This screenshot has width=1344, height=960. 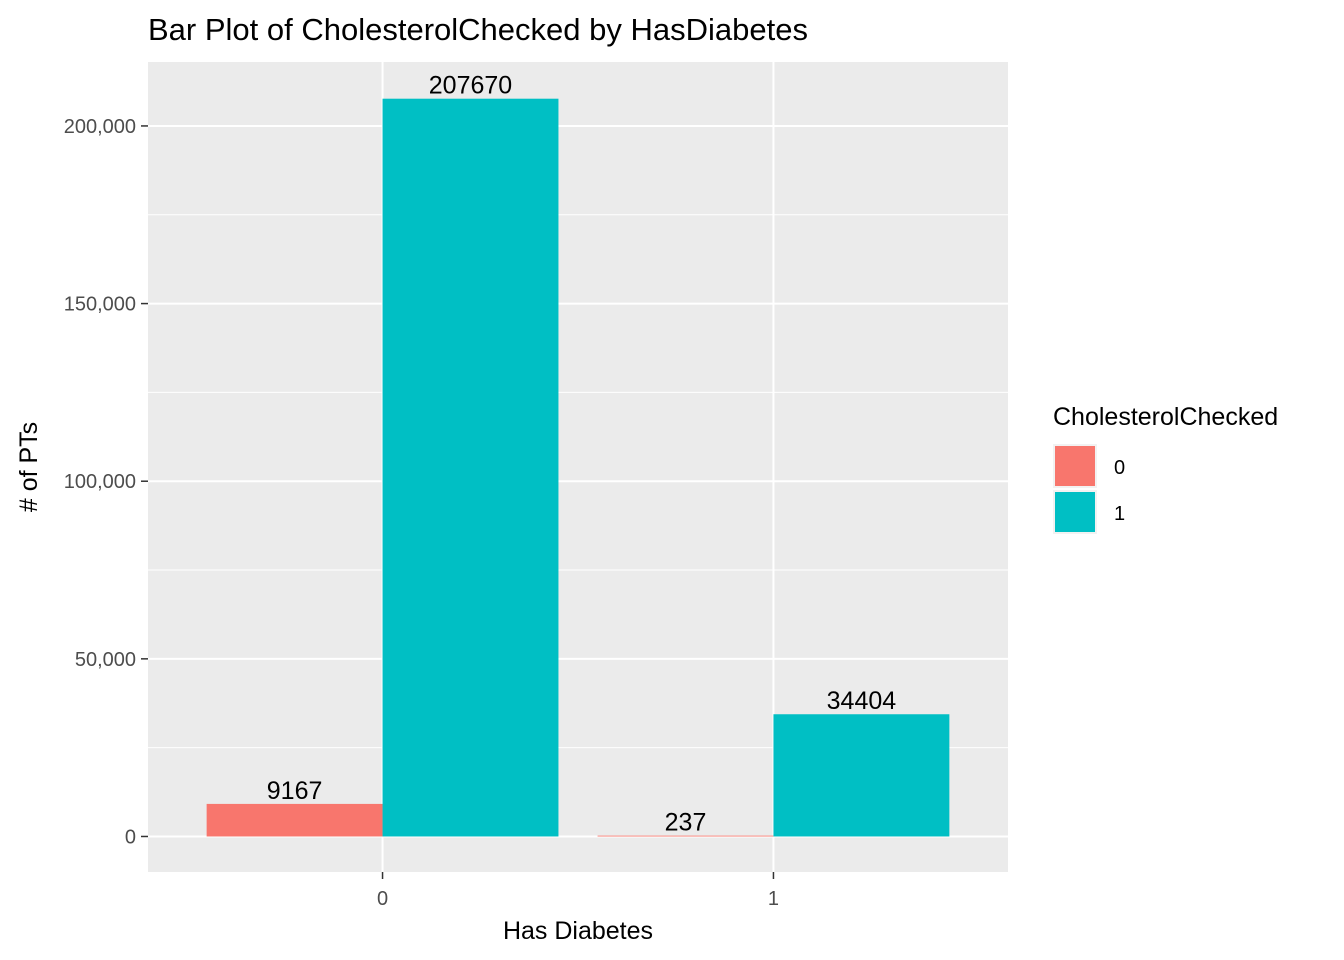 What do you see at coordinates (1119, 514) in the screenshot?
I see `legend-label-1: 1` at bounding box center [1119, 514].